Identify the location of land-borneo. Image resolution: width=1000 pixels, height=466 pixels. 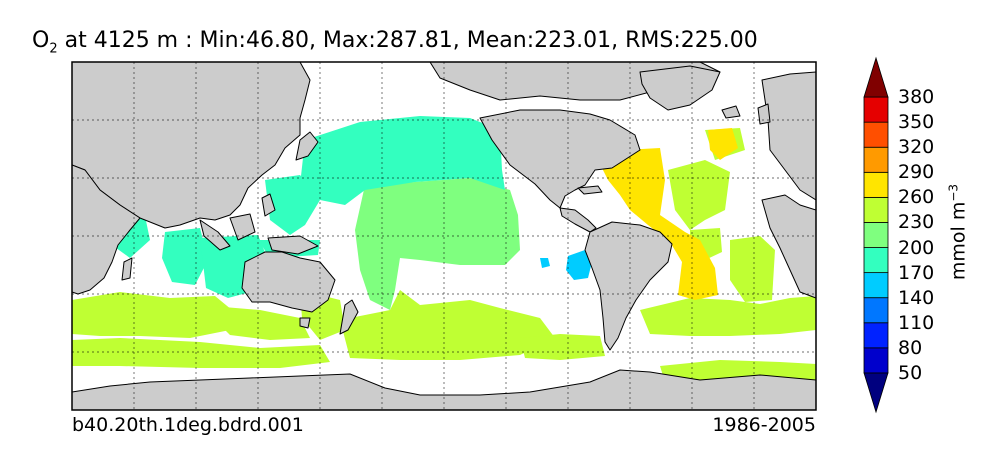
(242, 227).